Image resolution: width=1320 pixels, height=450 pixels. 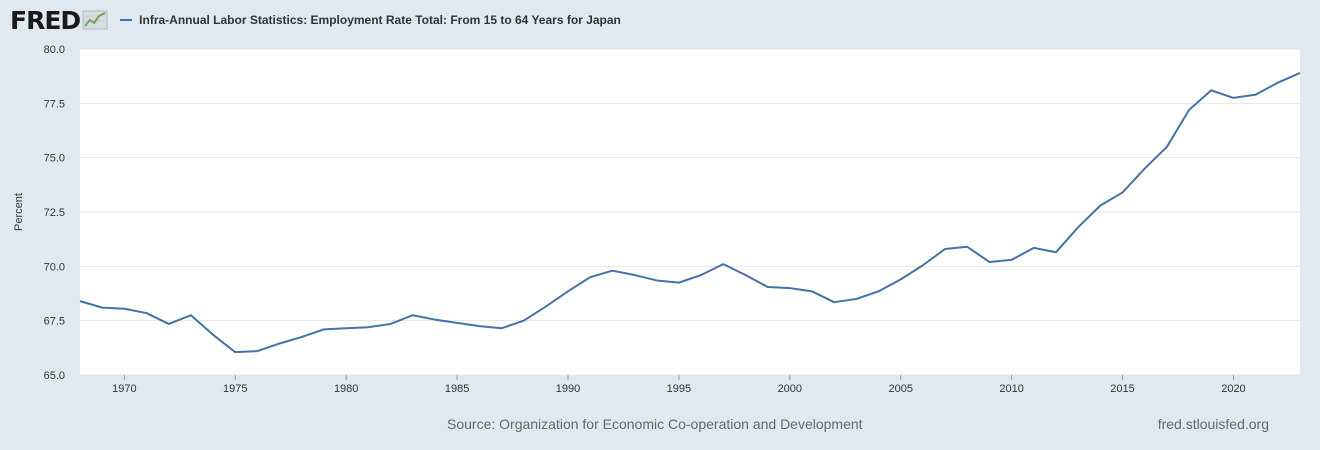 What do you see at coordinates (54, 267) in the screenshot?
I see `y-tick-label: 70.0` at bounding box center [54, 267].